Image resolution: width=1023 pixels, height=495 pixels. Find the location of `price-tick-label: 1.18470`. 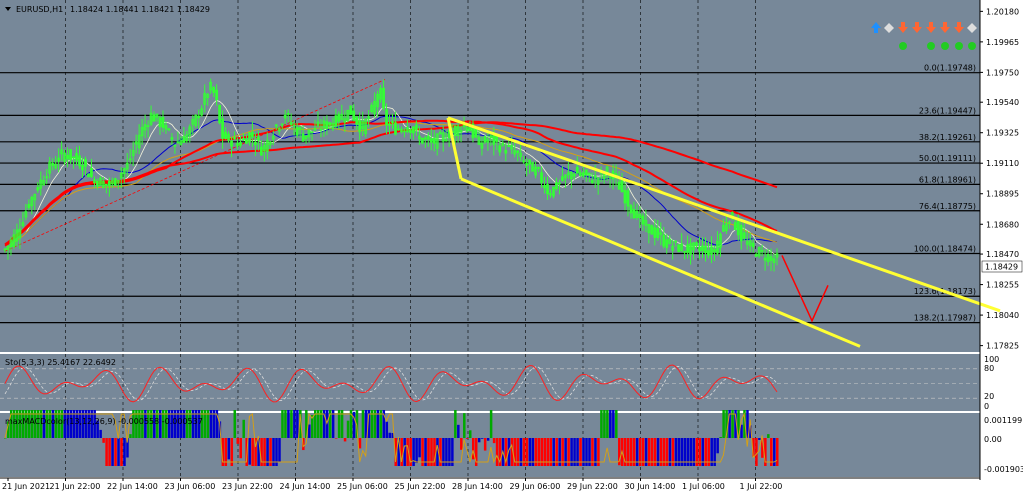

price-tick-label: 1.18470 is located at coordinates (1002, 254).